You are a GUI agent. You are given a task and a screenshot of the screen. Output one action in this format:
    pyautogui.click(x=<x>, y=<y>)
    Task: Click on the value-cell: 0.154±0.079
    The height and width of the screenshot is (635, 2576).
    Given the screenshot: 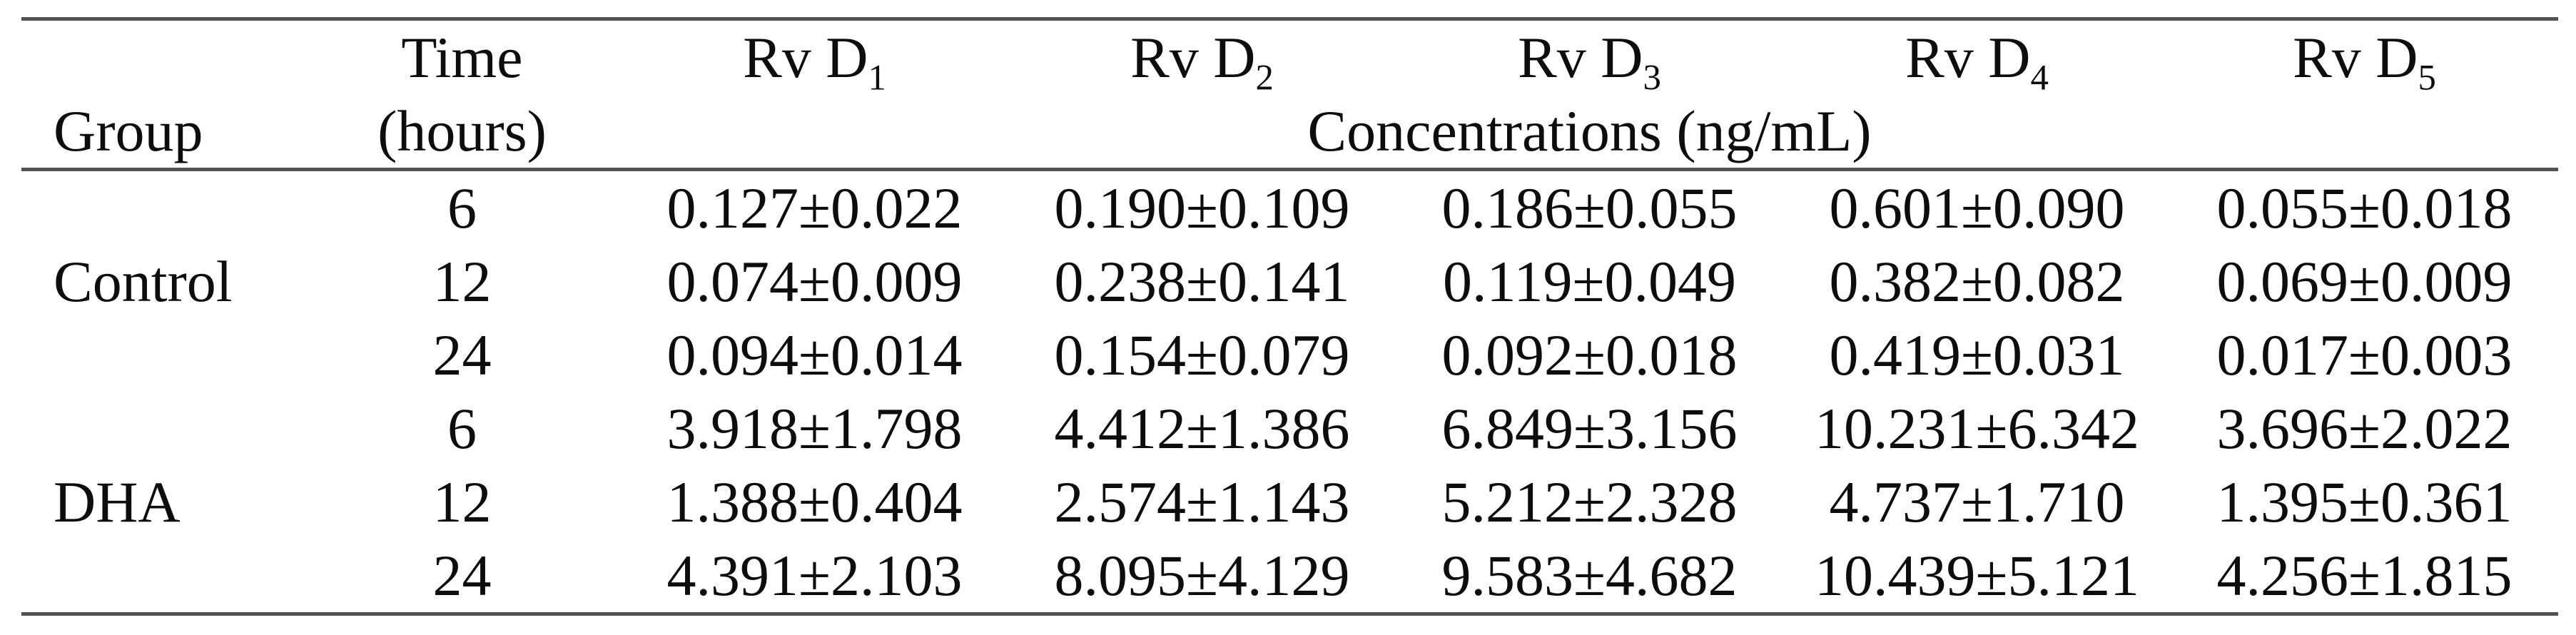 What is the action you would take?
    pyautogui.click(x=1202, y=354)
    